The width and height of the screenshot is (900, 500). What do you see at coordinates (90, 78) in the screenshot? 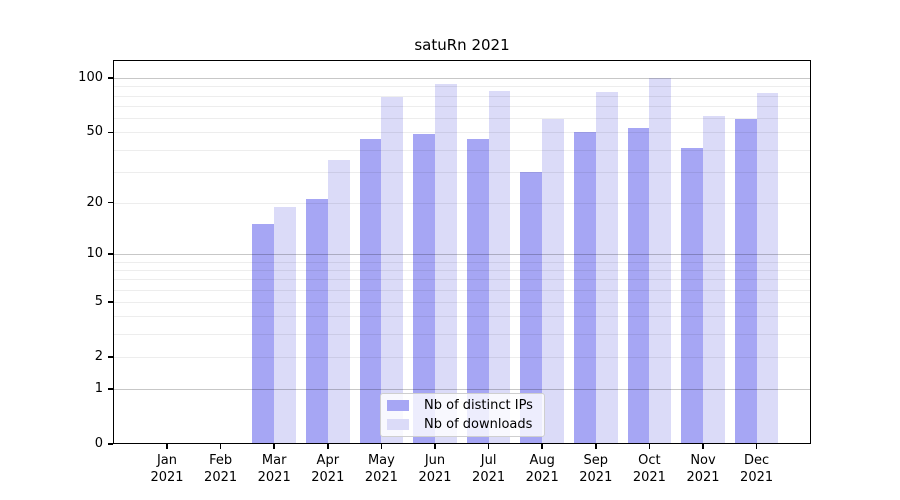
I see `y-tick-label-100: 100` at bounding box center [90, 78].